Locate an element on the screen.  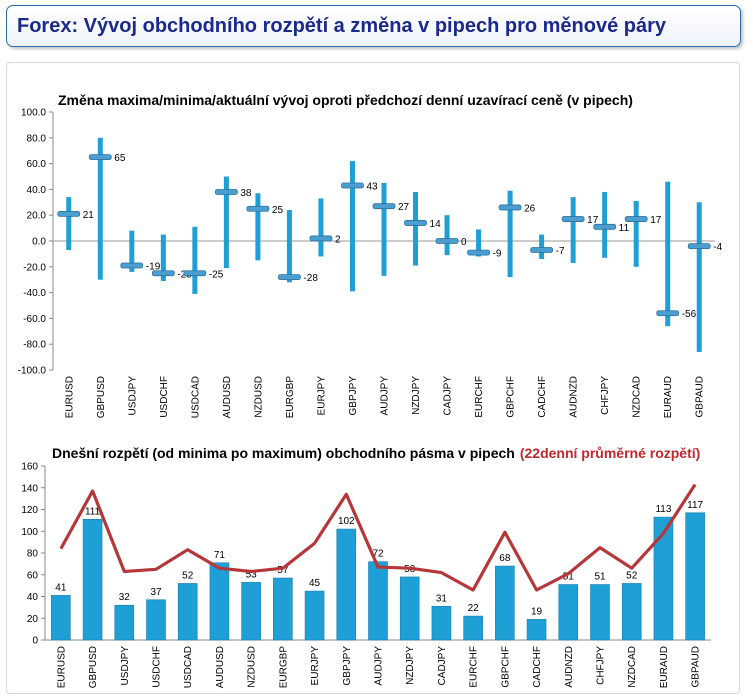
x-category-label: EURGBP is located at coordinates (290, 397).